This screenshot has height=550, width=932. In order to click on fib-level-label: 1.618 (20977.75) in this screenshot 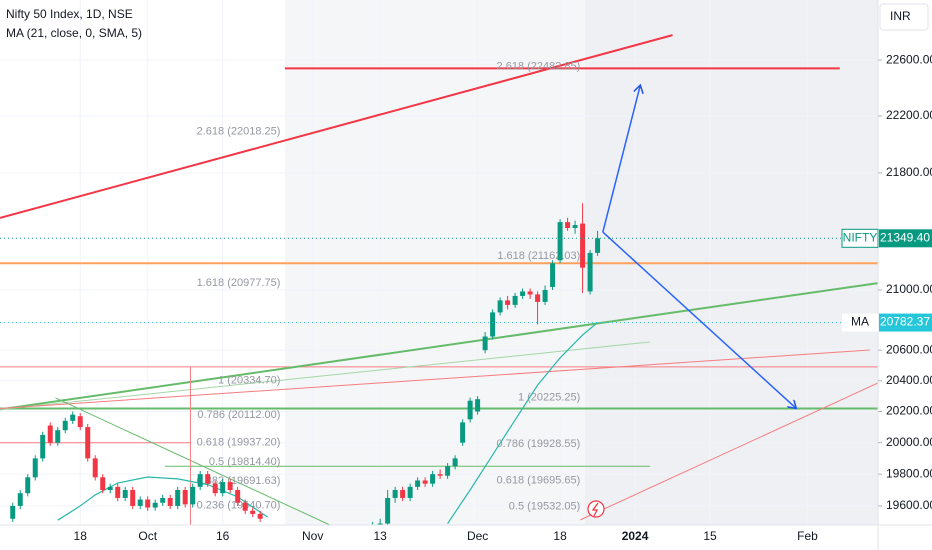, I will do `click(239, 283)`.